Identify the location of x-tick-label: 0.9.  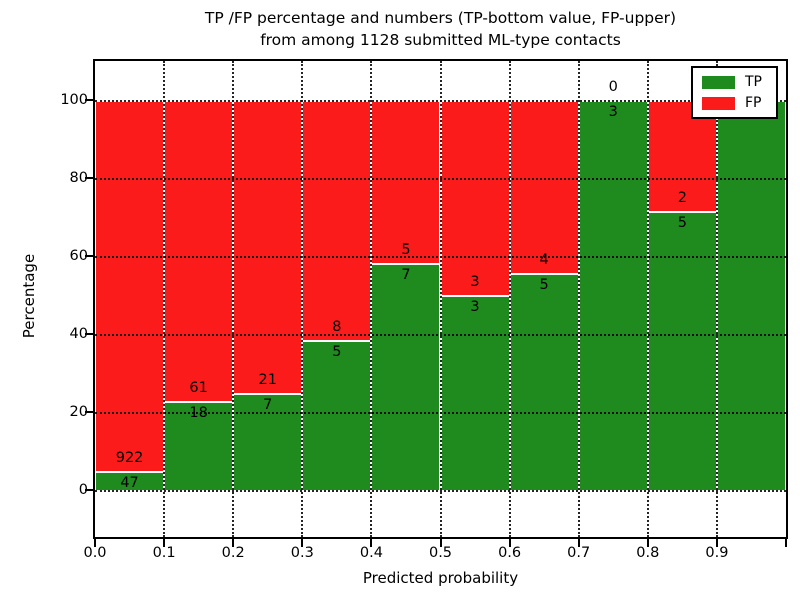
(717, 553).